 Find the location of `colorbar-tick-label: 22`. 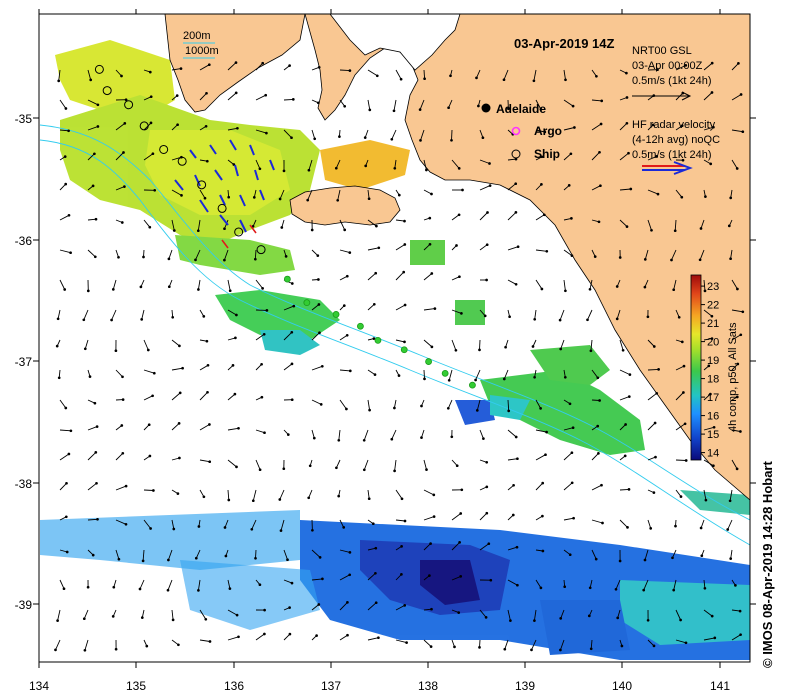

colorbar-tick-label: 22 is located at coordinates (713, 306).